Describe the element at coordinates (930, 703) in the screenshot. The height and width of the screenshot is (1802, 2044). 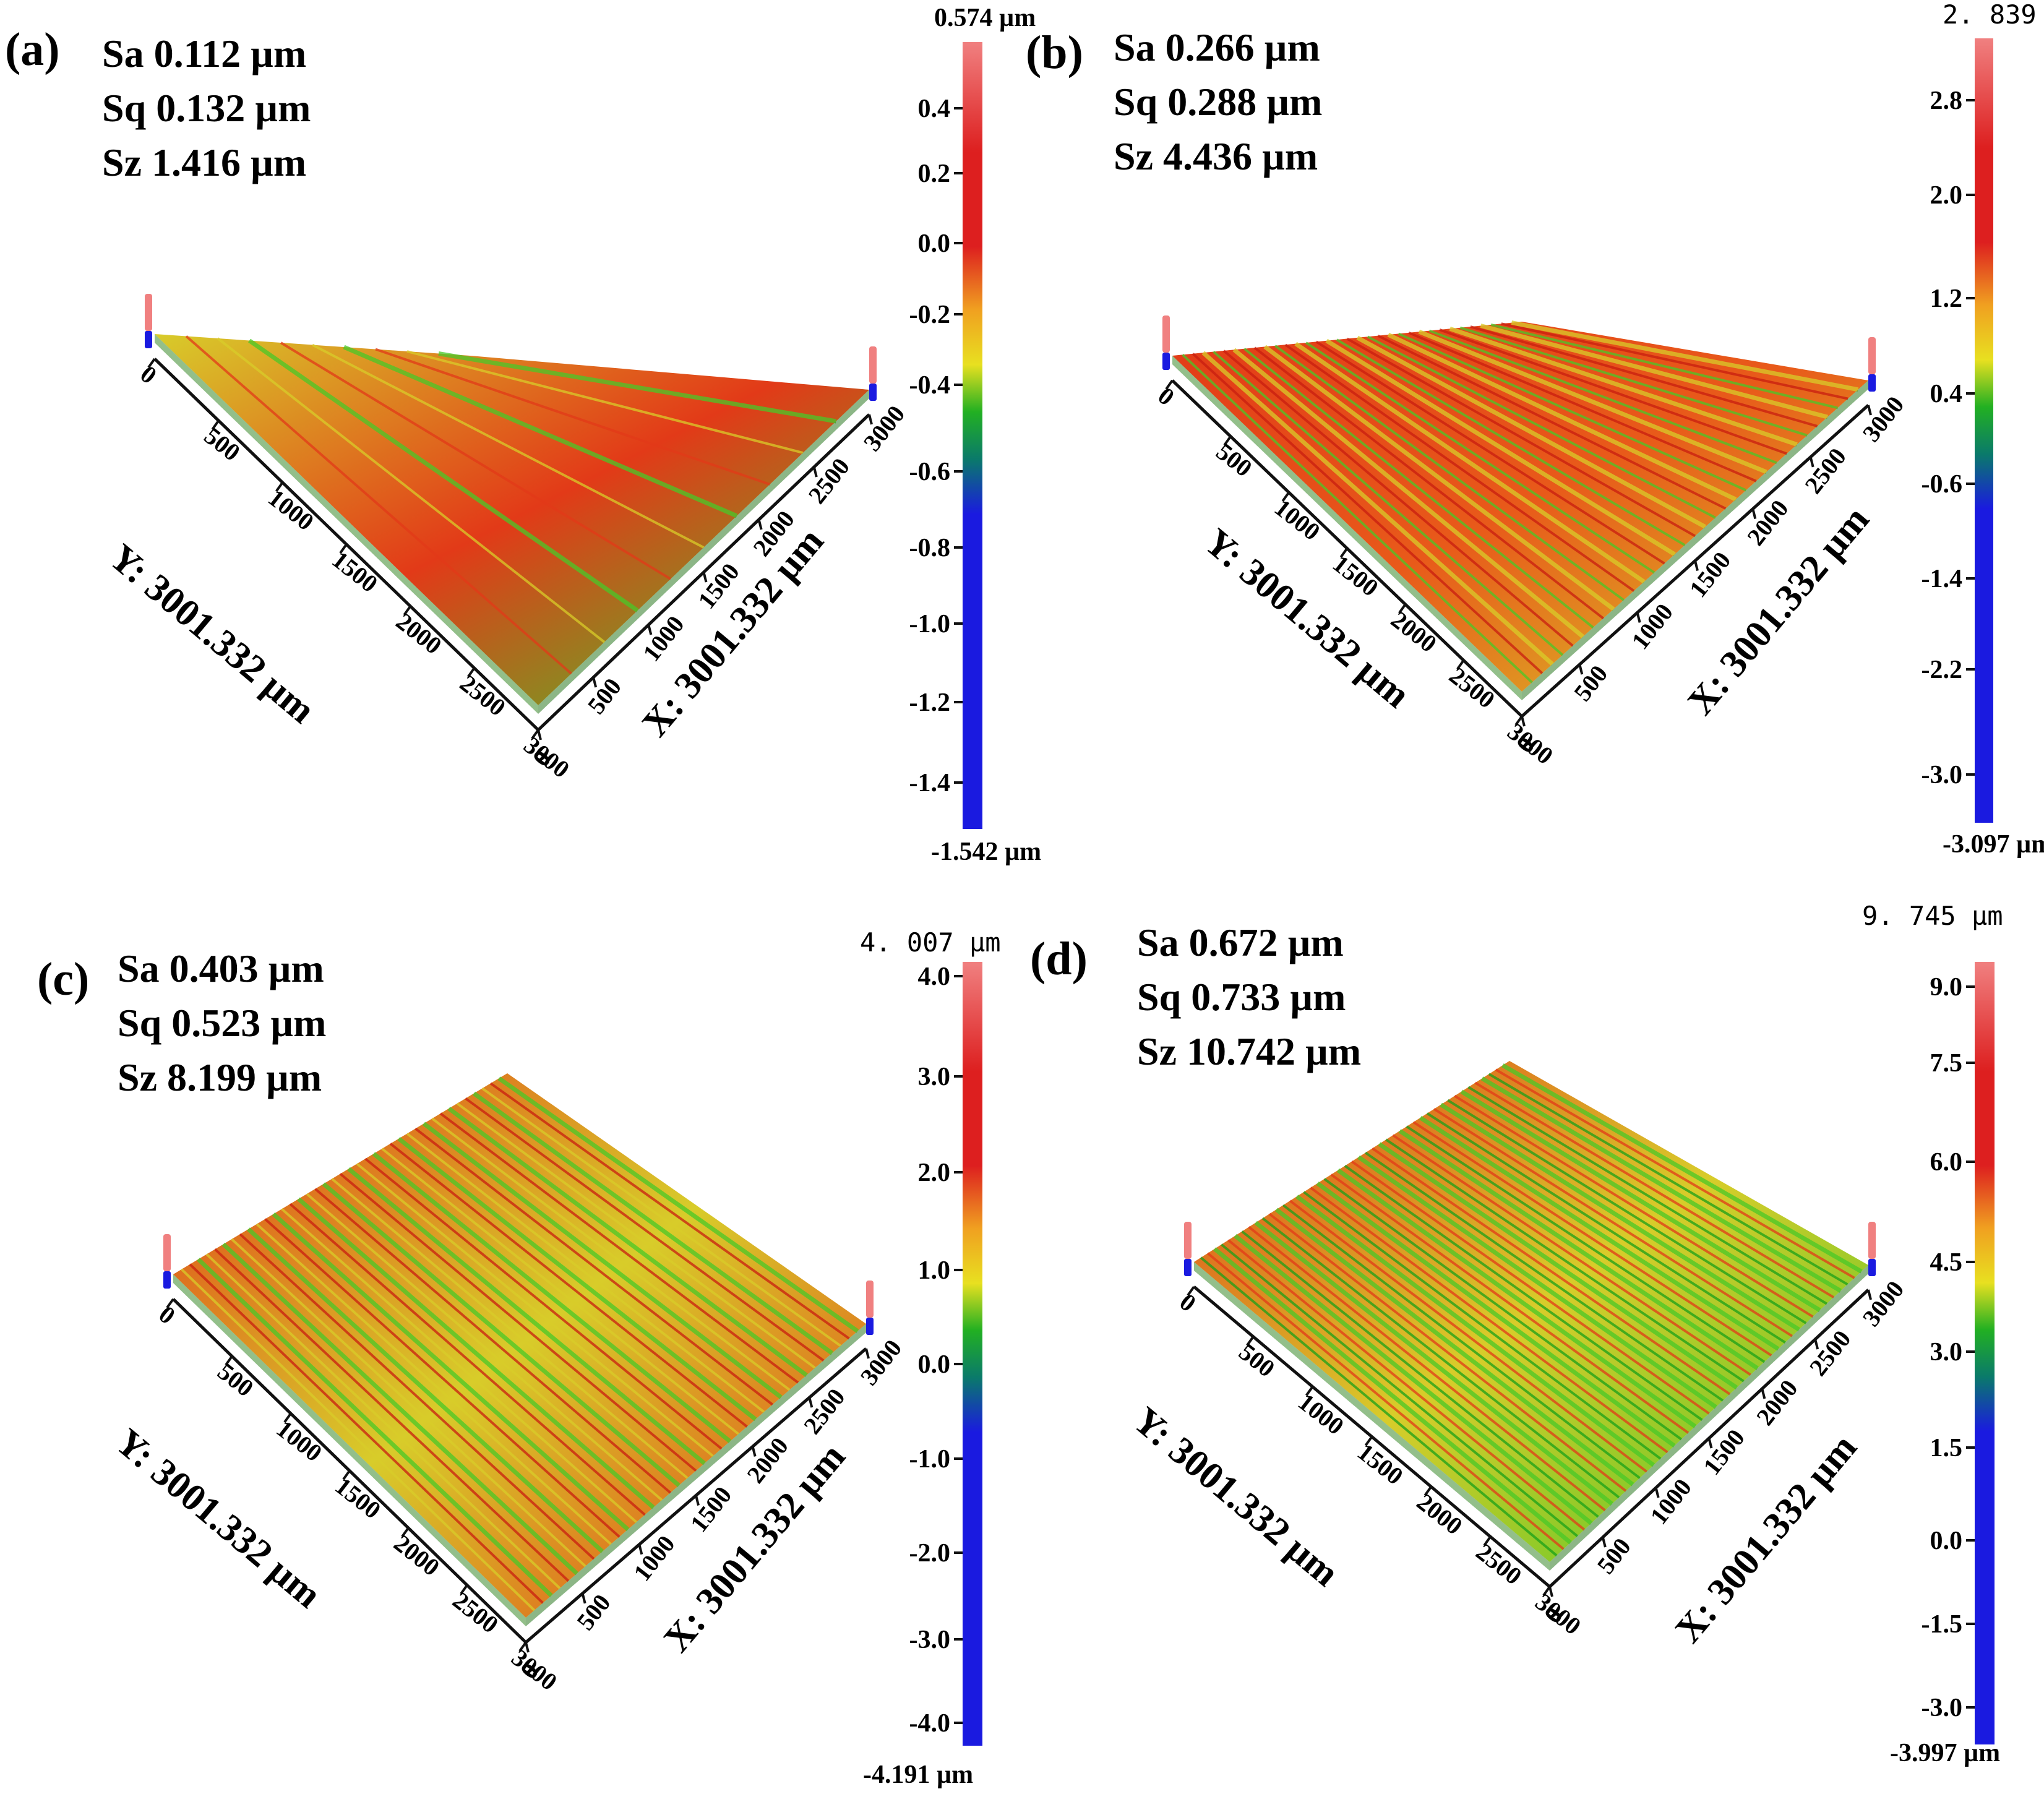
I see `scale-tick-label: -1.2` at that location.